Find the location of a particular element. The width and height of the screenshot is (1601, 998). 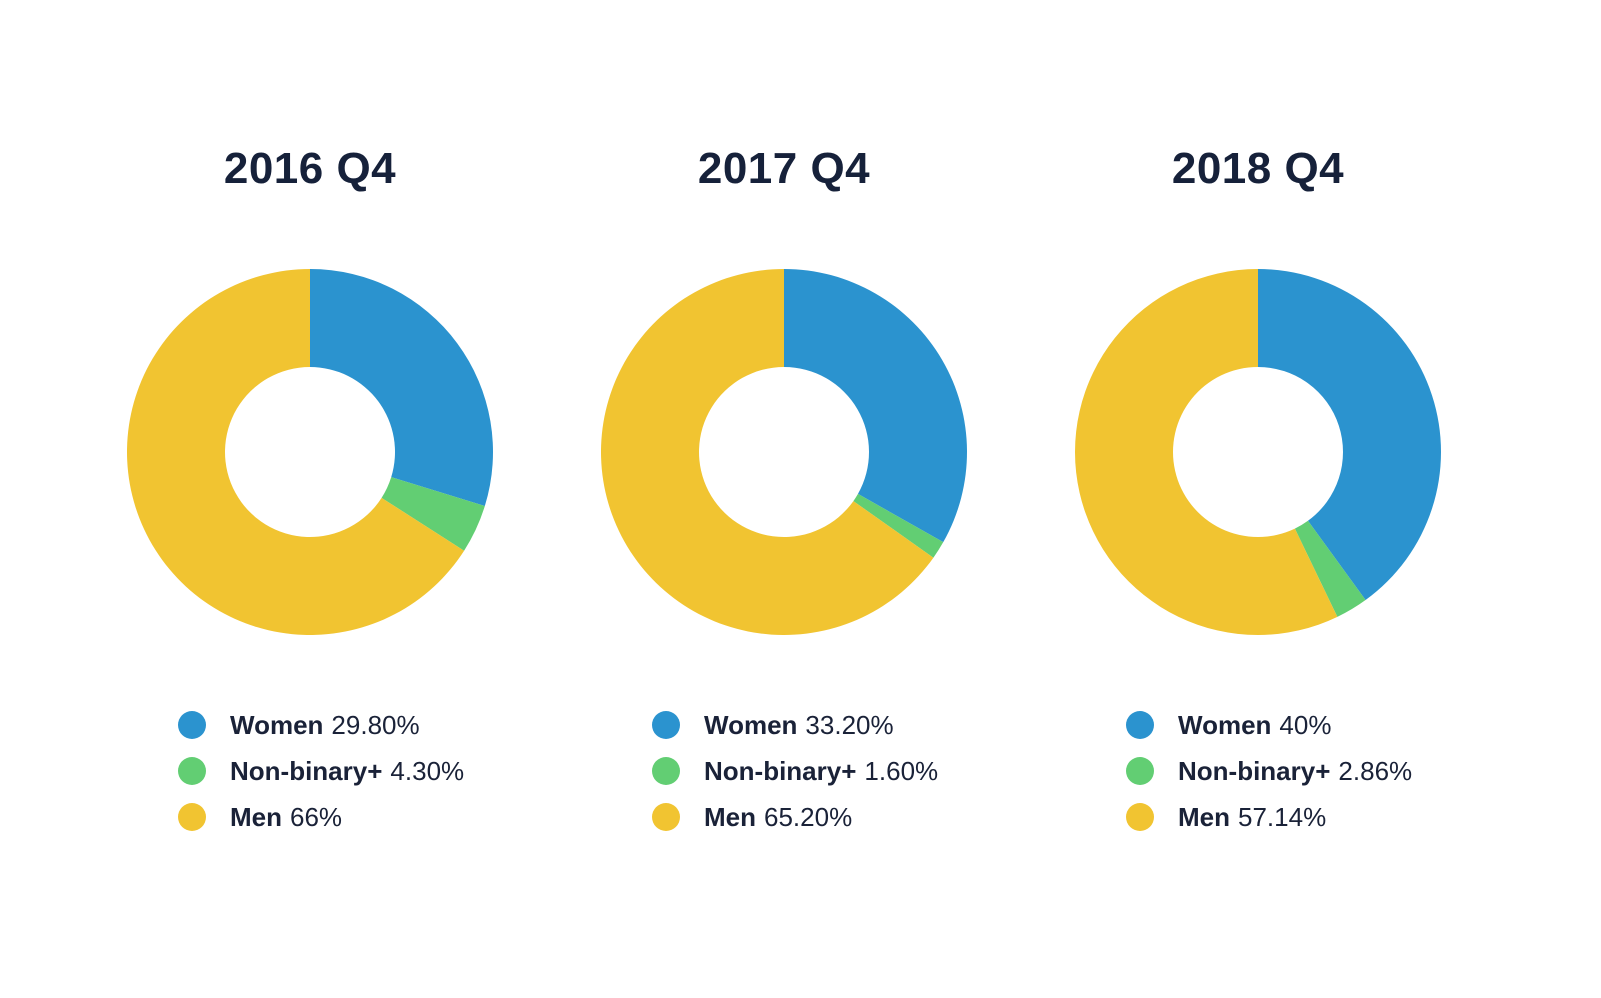

legend-item-non-binary: Non-binary+ 2.86% is located at coordinates (1269, 771).